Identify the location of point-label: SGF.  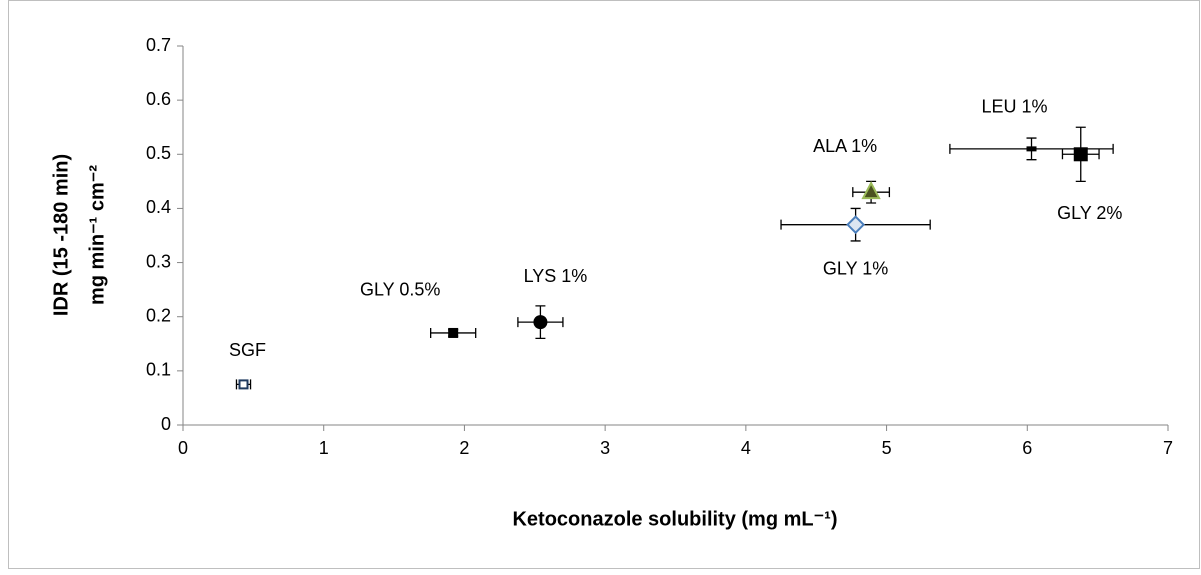
(247, 350).